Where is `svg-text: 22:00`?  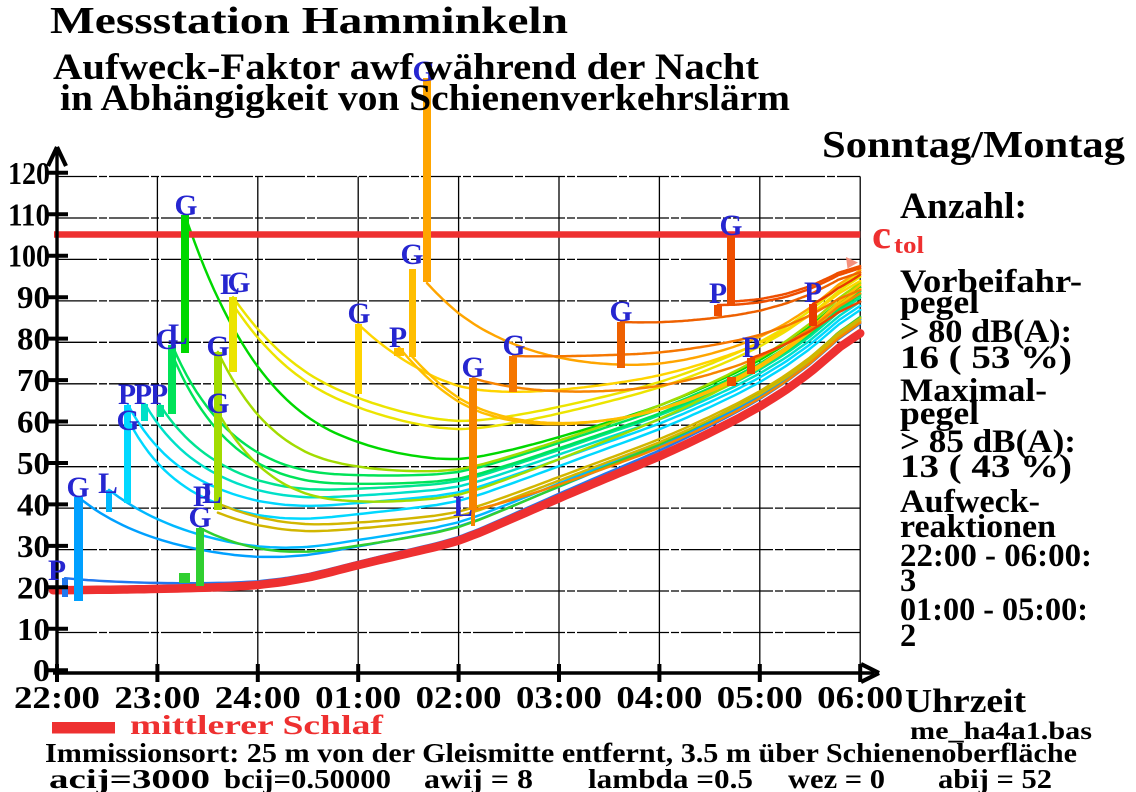
svg-text: 22:00 is located at coordinates (57, 697).